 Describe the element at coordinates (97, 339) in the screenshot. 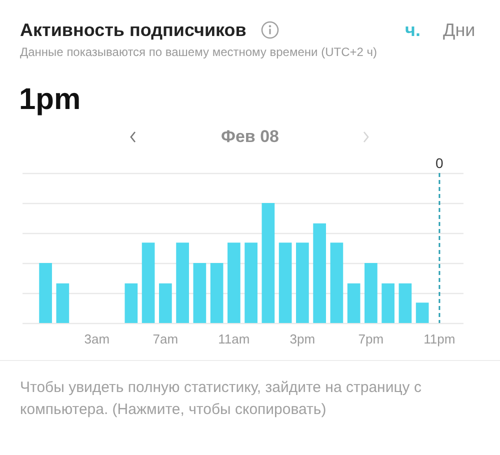

I see `x-tick-label: 3am` at that location.